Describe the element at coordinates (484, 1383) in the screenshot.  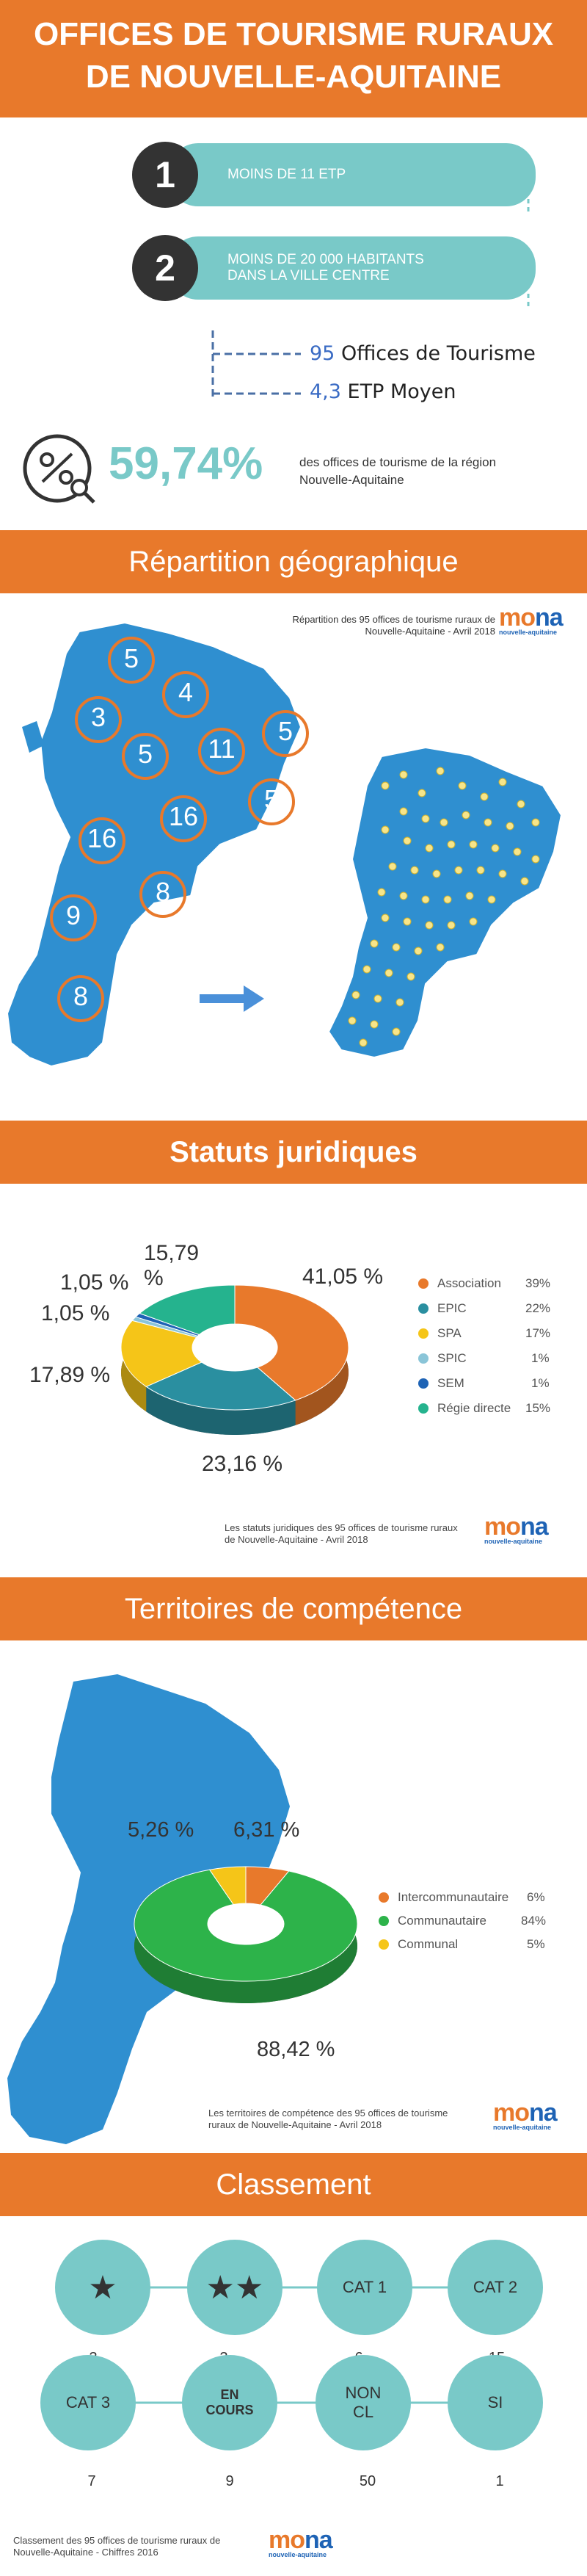
I see `legend-item-sem: SEM 1%` at that location.